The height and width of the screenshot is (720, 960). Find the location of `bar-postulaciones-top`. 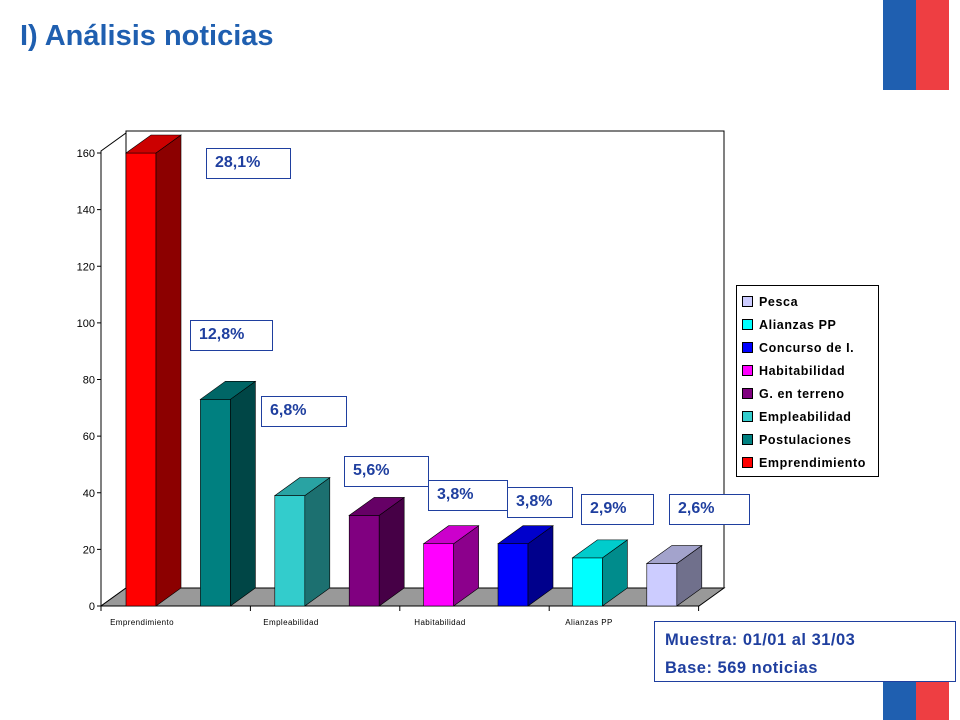

bar-postulaciones-top is located at coordinates (228, 390).